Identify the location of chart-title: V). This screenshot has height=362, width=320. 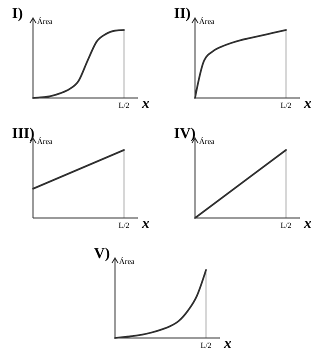
(102, 254).